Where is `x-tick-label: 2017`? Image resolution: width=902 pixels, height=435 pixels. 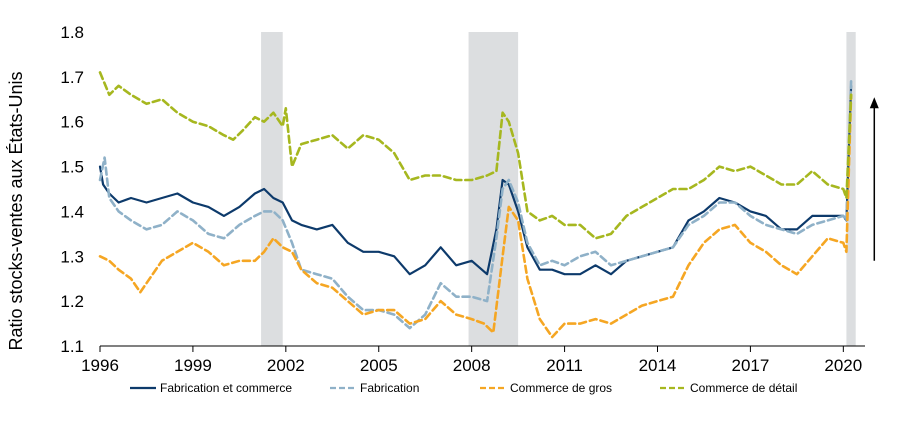 x-tick-label: 2017 is located at coordinates (750, 365).